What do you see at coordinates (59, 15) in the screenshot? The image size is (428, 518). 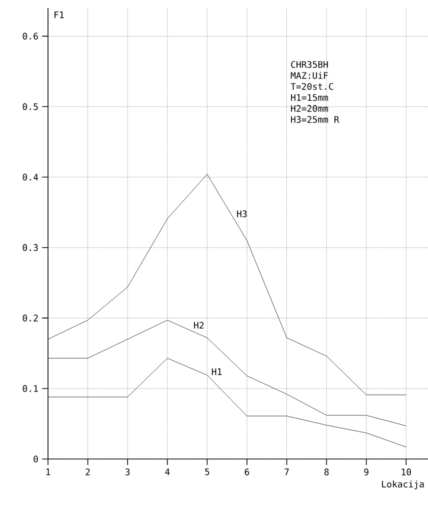 I see `y-axis-title: F1` at bounding box center [59, 15].